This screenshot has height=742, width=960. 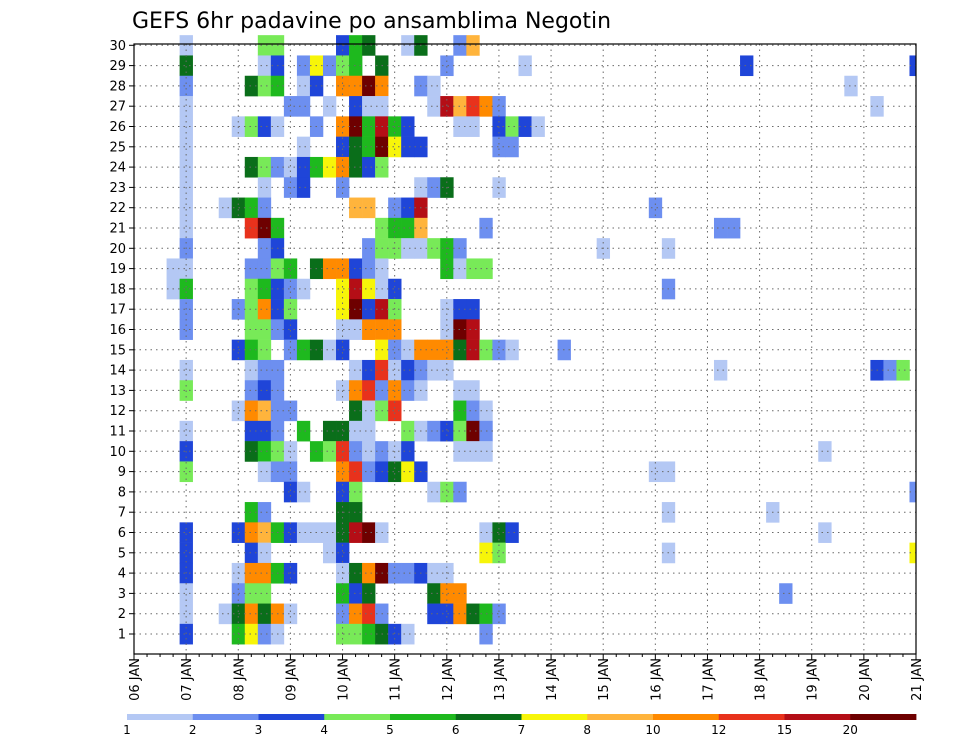 What do you see at coordinates (122, 533) in the screenshot?
I see `y-tick-label: 6` at bounding box center [122, 533].